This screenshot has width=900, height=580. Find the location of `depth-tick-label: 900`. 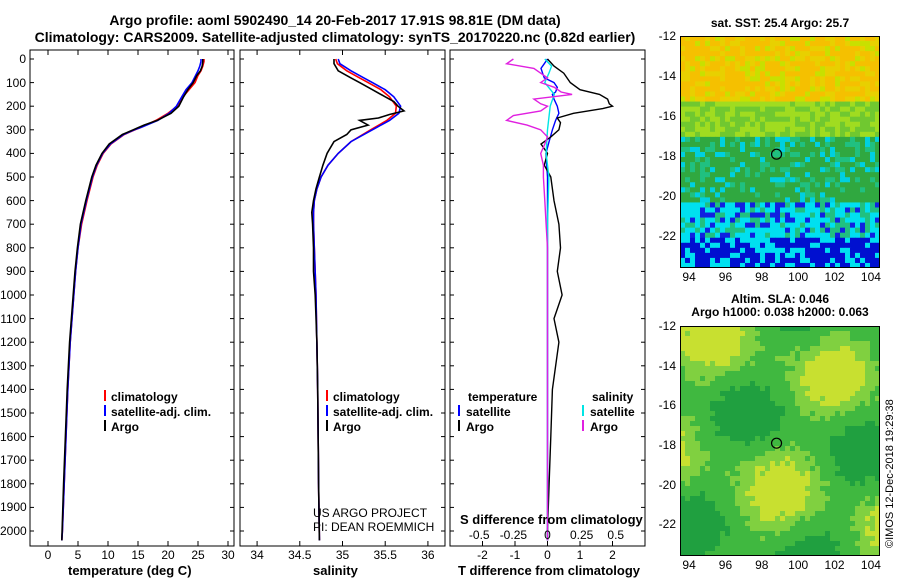

depth-tick-label: 900 is located at coordinates (15, 271).